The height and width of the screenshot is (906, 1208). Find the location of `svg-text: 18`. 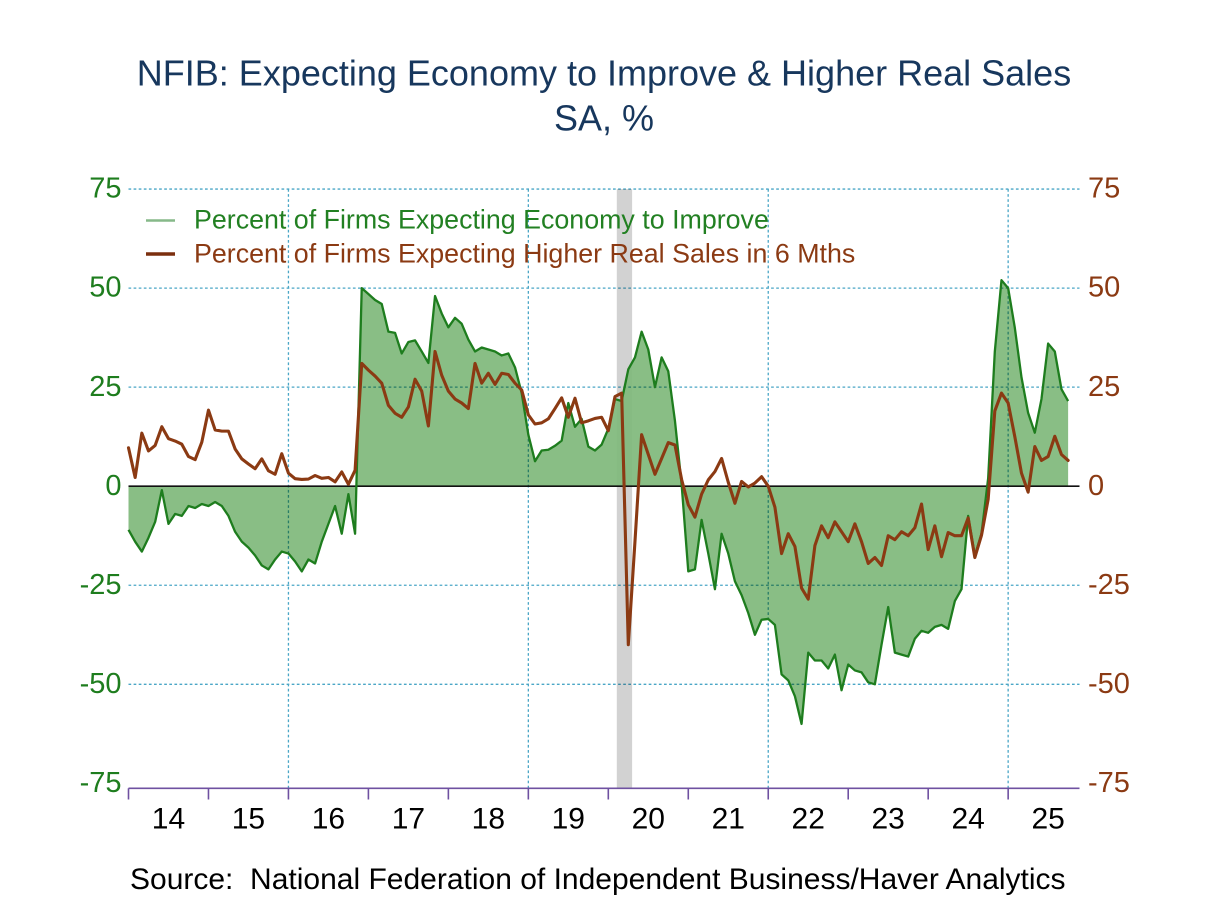

svg-text: 18 is located at coordinates (488, 819).